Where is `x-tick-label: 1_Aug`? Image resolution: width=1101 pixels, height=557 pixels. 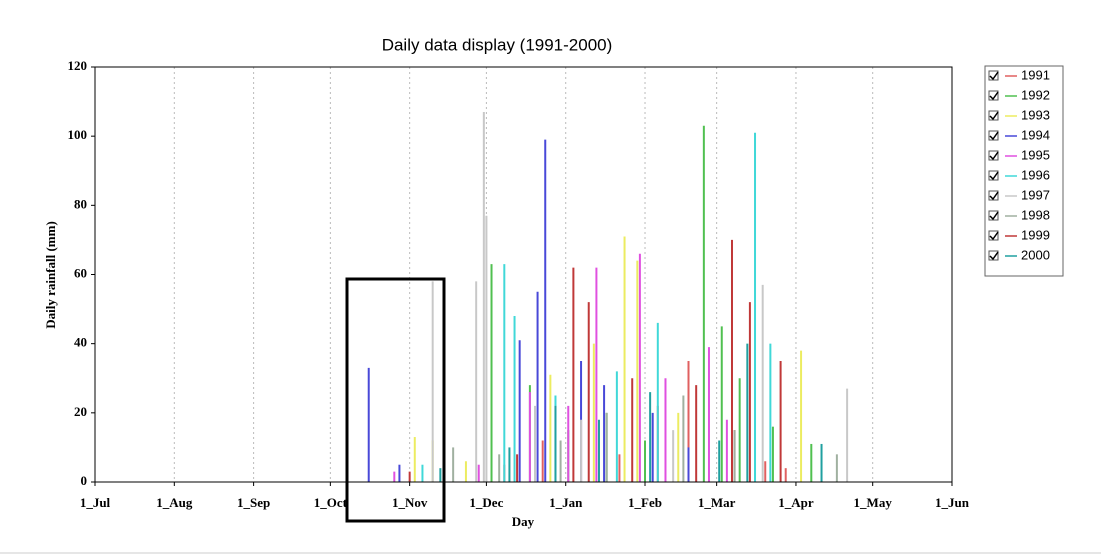 x-tick-label: 1_Aug is located at coordinates (174, 502).